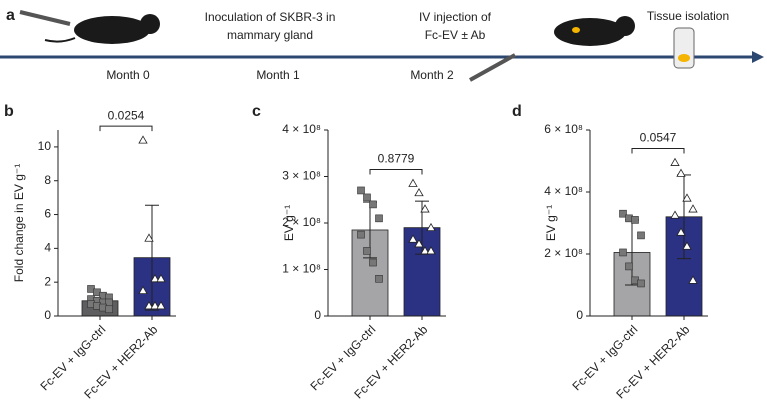 The width and height of the screenshot is (767, 409). What do you see at coordinates (256, 111) in the screenshot?
I see `panel-label: c` at bounding box center [256, 111].